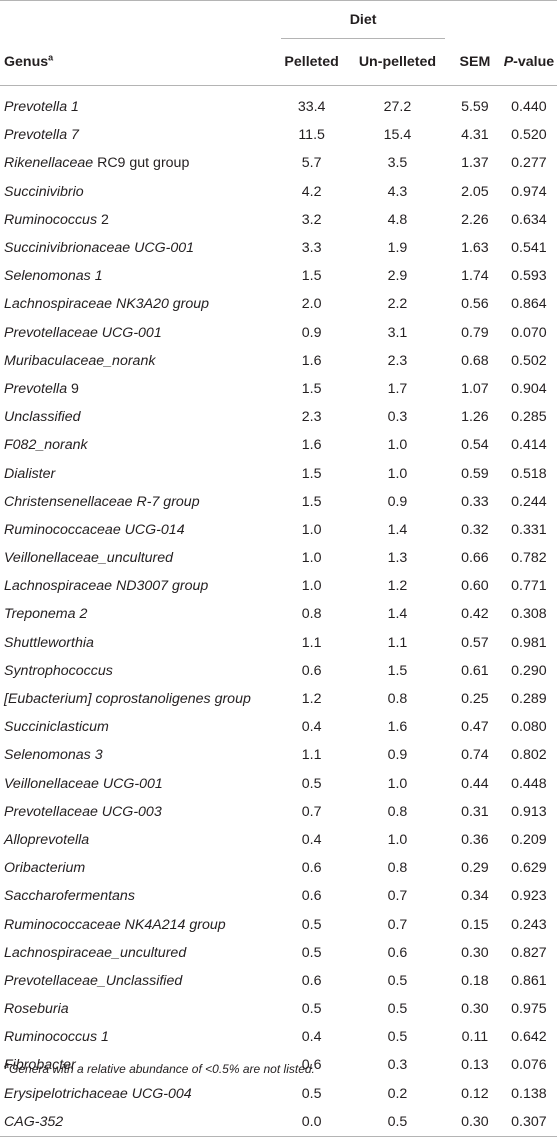  I want to click on table-row: Succinivibrio 4.2 4.3 2.05 0.974, so click(278, 192).